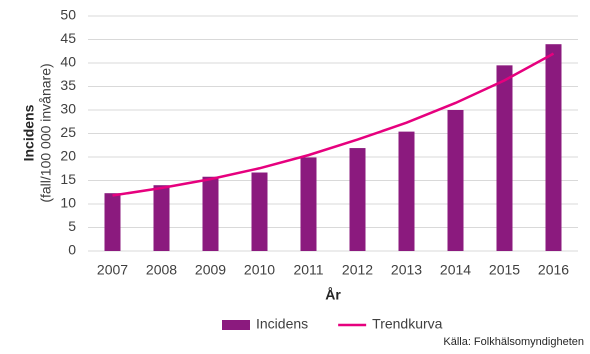  What do you see at coordinates (46, 132) in the screenshot?
I see `y-axis-subtitle: (fall/100 000 invånare)` at bounding box center [46, 132].